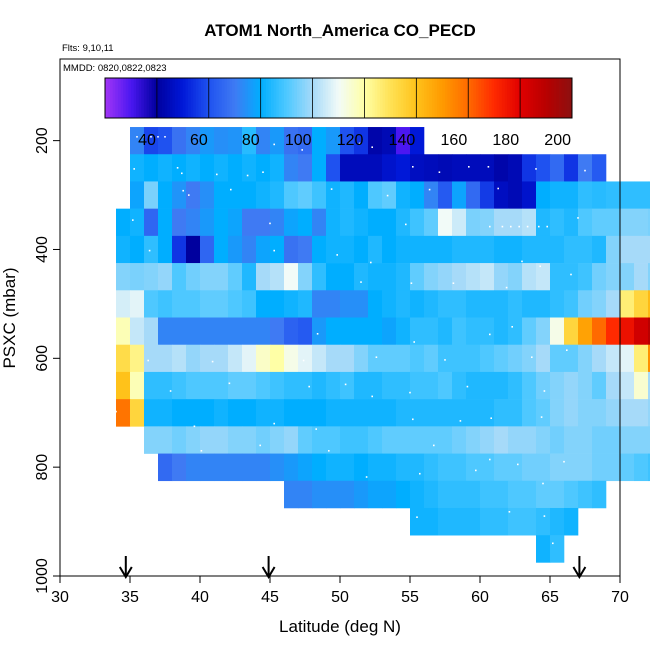 This screenshot has width=650, height=650. Describe the element at coordinates (60, 597) in the screenshot. I see `x-tick-label: 30` at that location.